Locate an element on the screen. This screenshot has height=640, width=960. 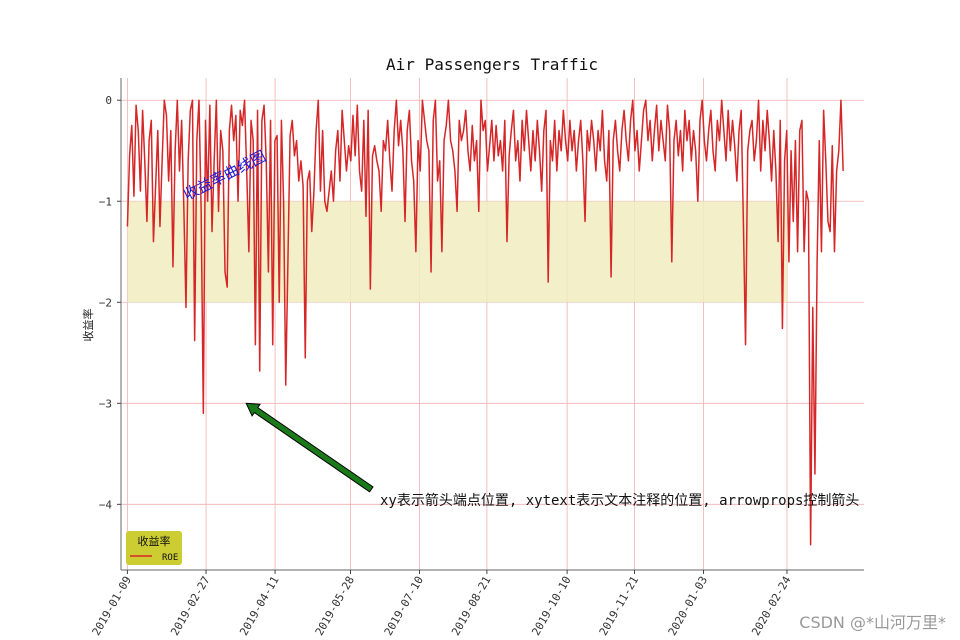
x-tick-label-1: 2019-02-27 is located at coordinates (190, 606).